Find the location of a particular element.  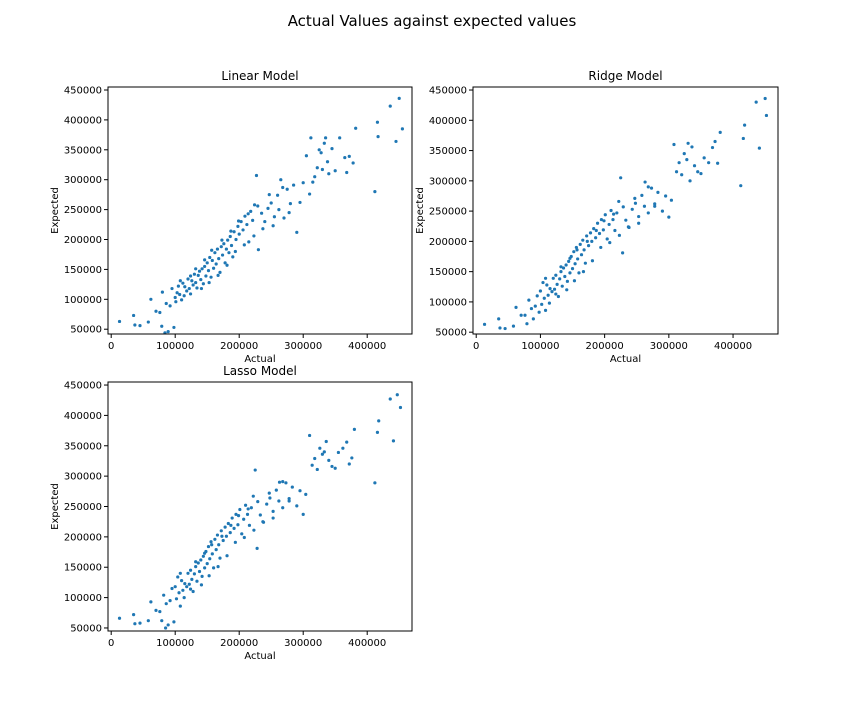

plot-frame is located at coordinates (260, 506).